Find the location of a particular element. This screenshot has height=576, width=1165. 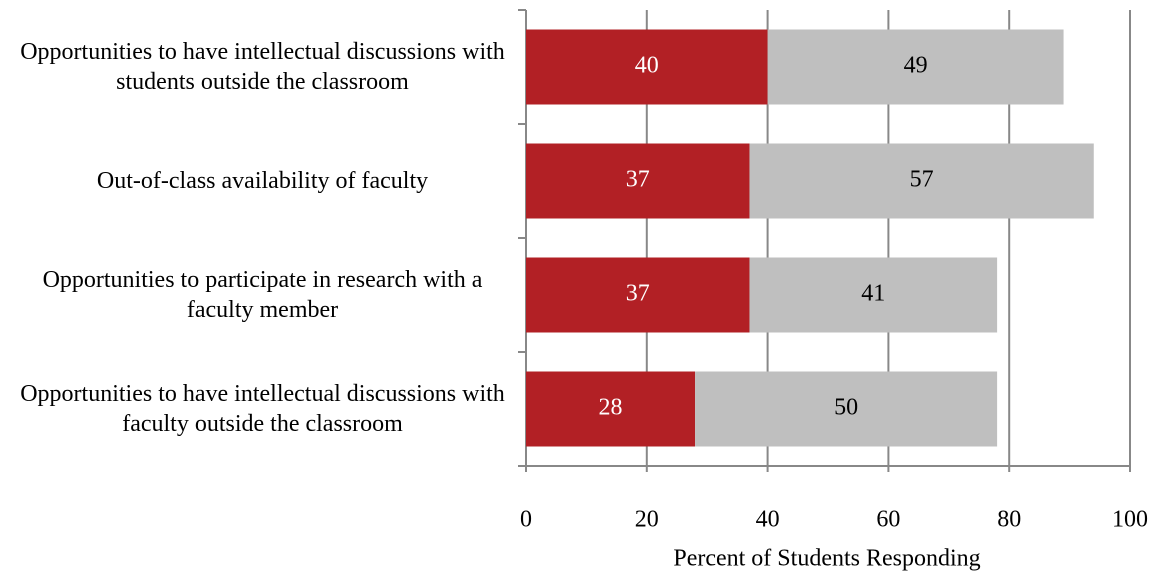

x-tick-label: 20 is located at coordinates (647, 520).